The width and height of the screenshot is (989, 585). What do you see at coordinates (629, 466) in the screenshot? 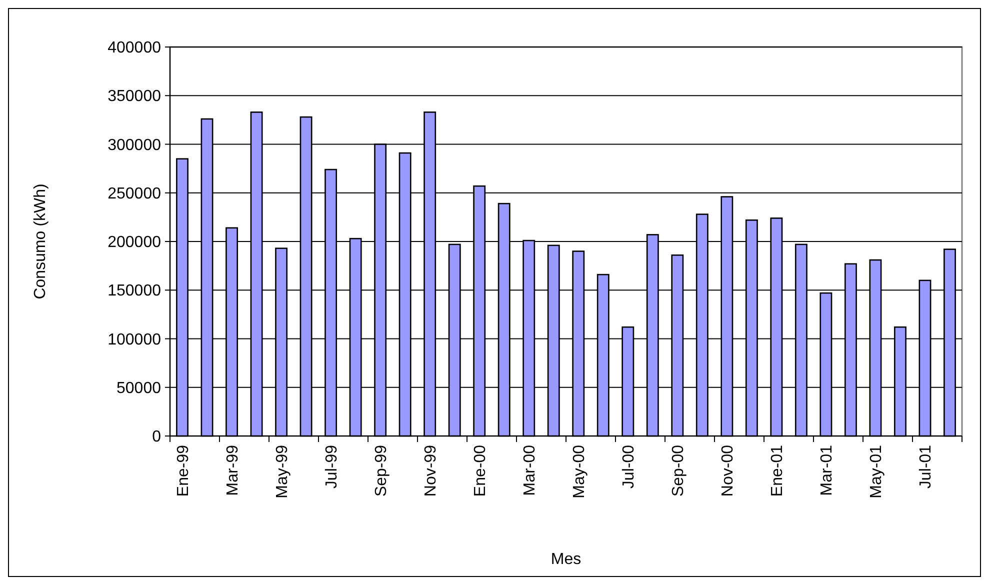
I see `x-tick-label: Jul-00` at bounding box center [629, 466].